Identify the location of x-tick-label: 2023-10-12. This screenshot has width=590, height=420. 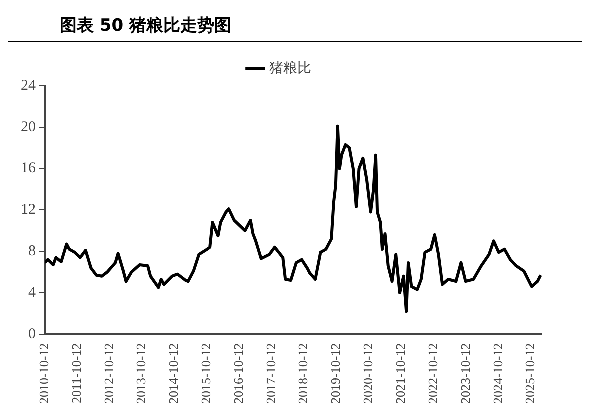
(465, 373).